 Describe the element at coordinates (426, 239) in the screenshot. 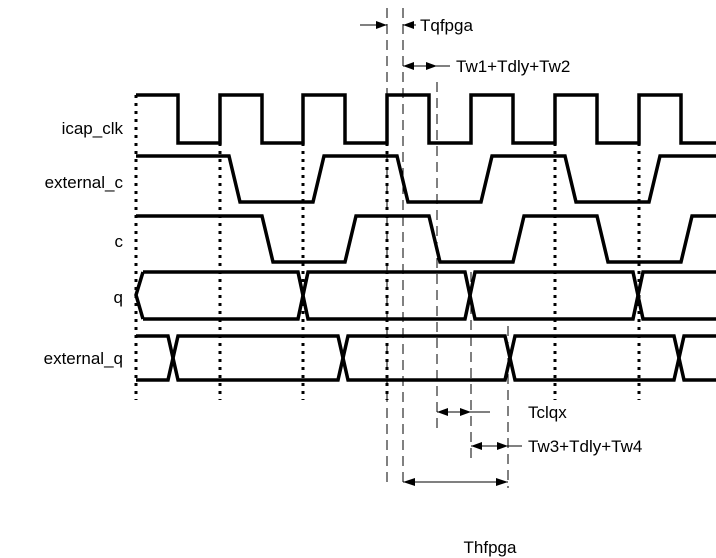

I see `c-waveform` at that location.